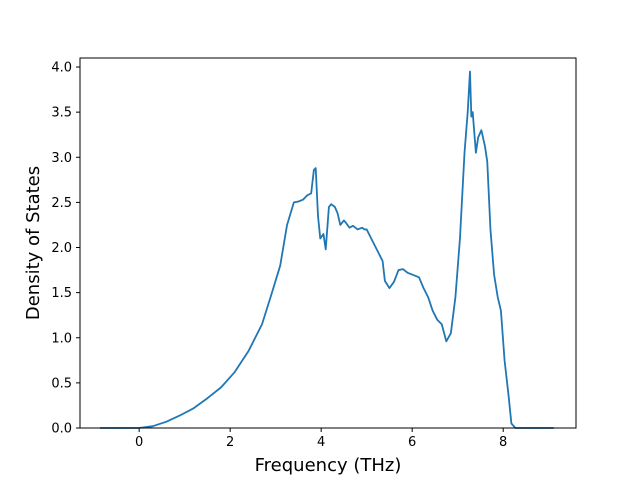 The width and height of the screenshot is (640, 480). I want to click on y-axis-label: Density of States, so click(33, 243).